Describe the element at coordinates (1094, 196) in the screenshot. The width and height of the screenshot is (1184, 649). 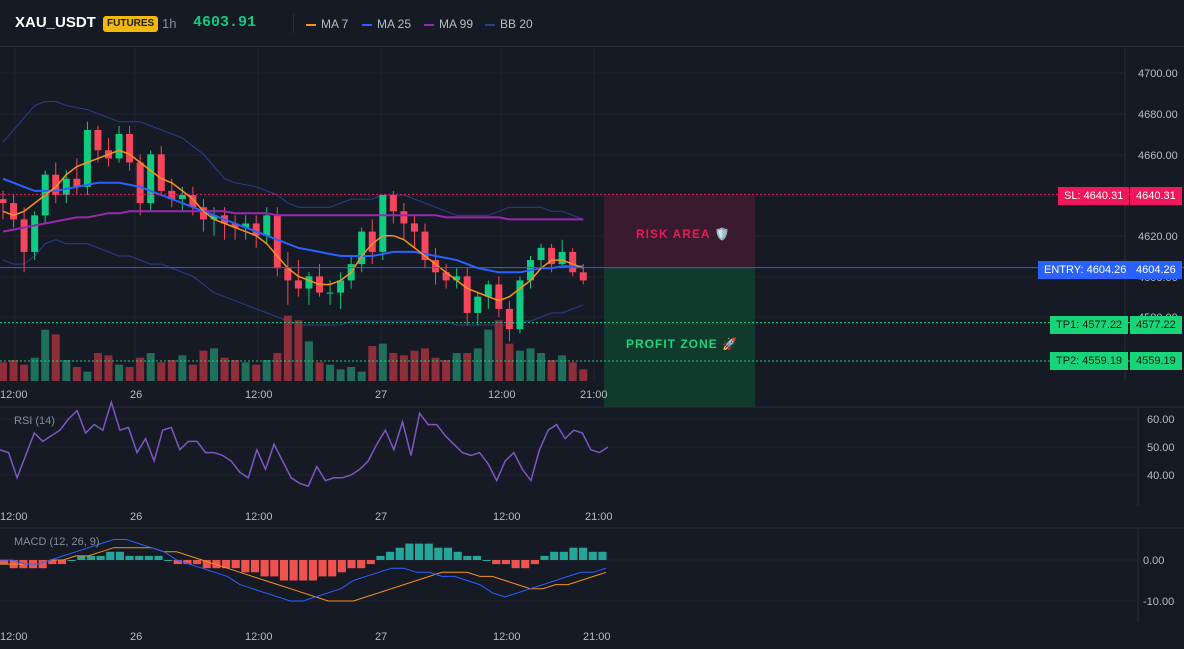
I see `sl-tag: SL: 4640.31` at that location.